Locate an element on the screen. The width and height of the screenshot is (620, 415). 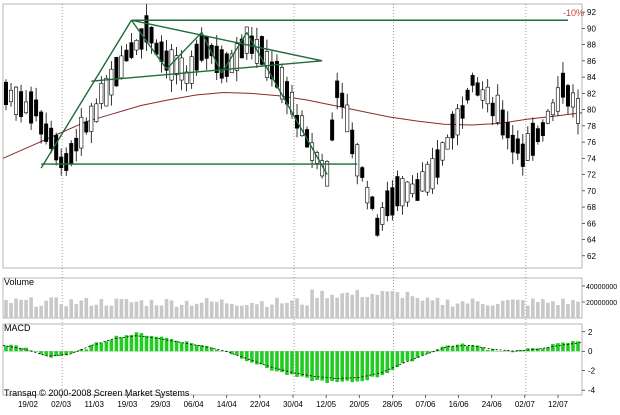
price-y-tick-label: 76 is located at coordinates (591, 142).